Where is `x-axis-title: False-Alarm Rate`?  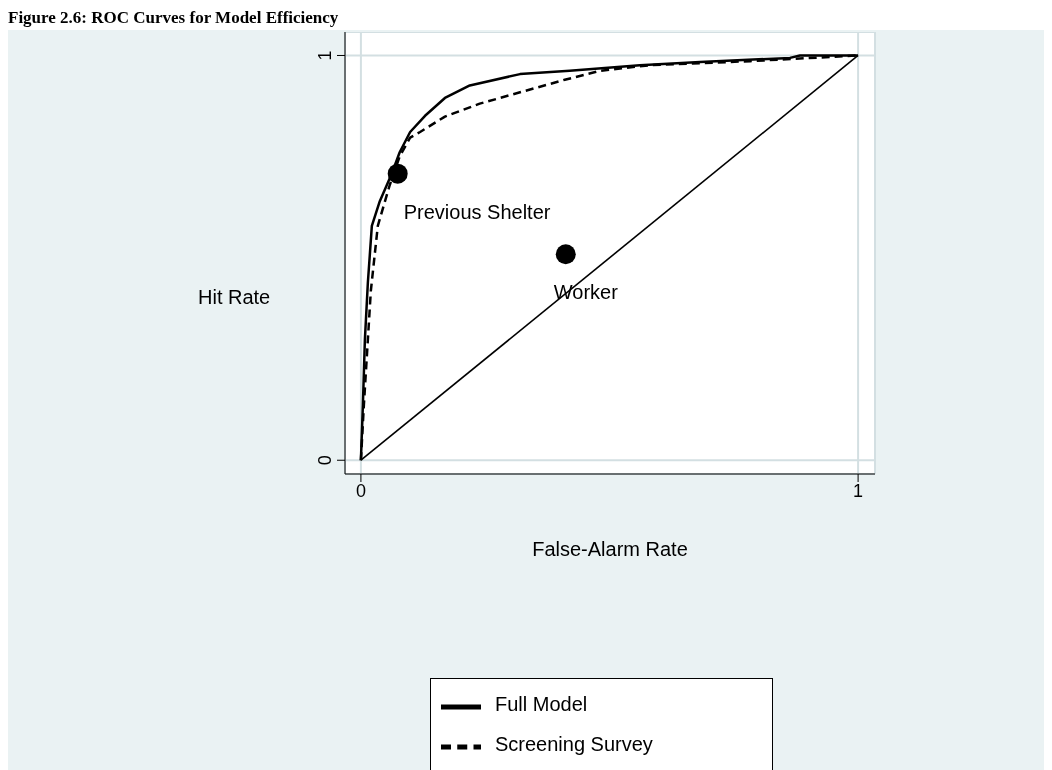 x-axis-title: False-Alarm Rate is located at coordinates (610, 549).